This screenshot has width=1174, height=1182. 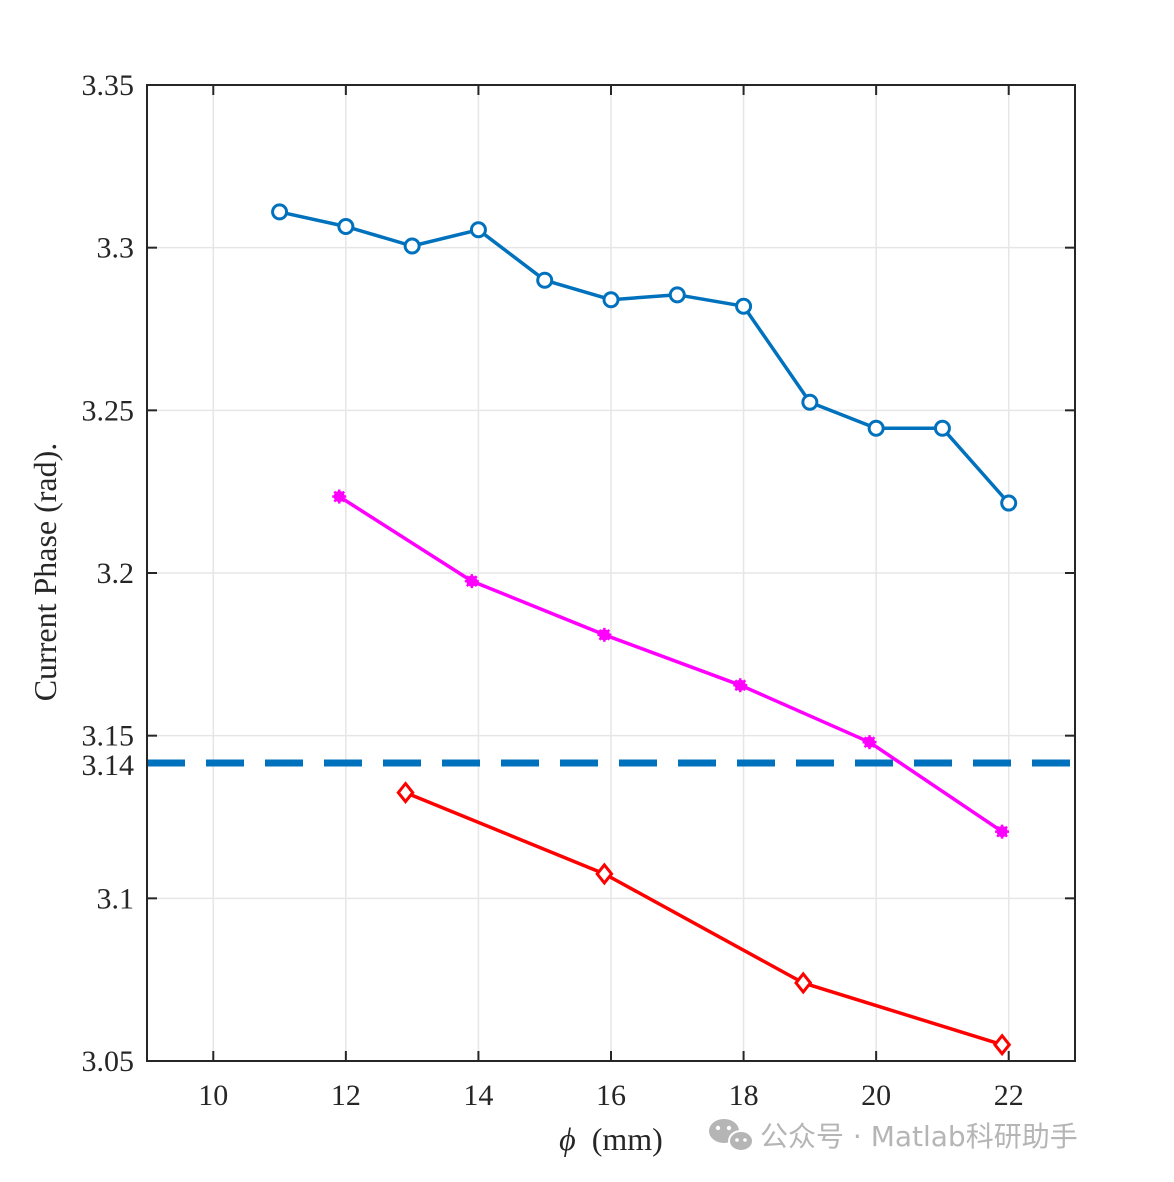 What do you see at coordinates (1009, 1095) in the screenshot?
I see `x-tick-label: 22` at bounding box center [1009, 1095].